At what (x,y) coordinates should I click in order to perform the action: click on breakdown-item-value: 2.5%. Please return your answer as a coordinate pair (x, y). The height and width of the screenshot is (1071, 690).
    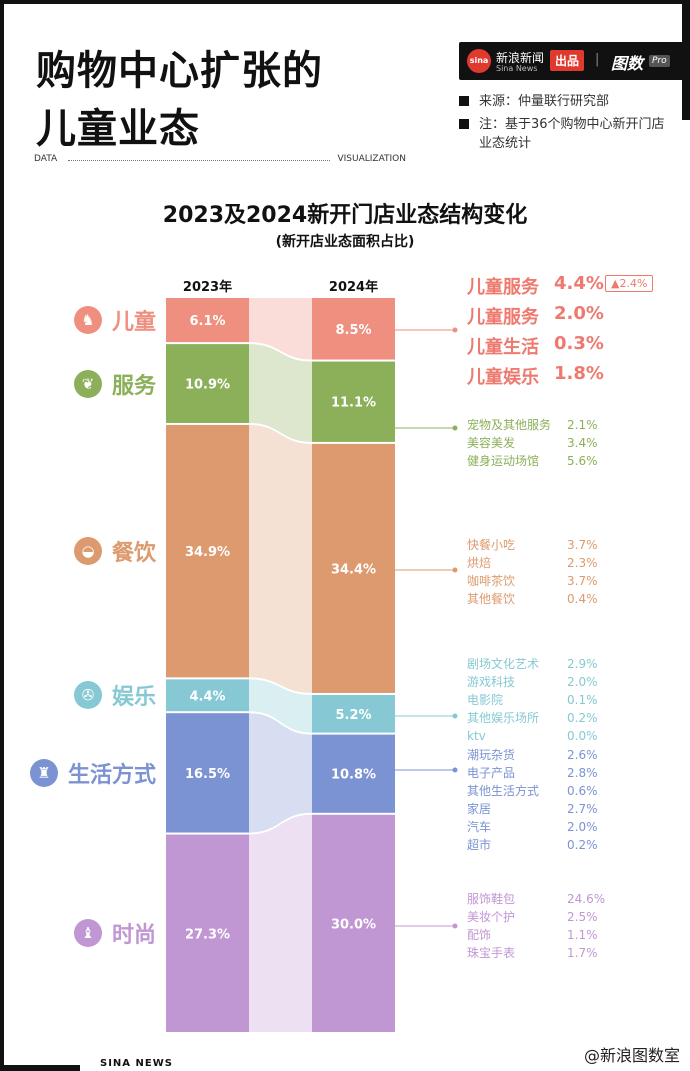
    Looking at the image, I should click on (582, 917).